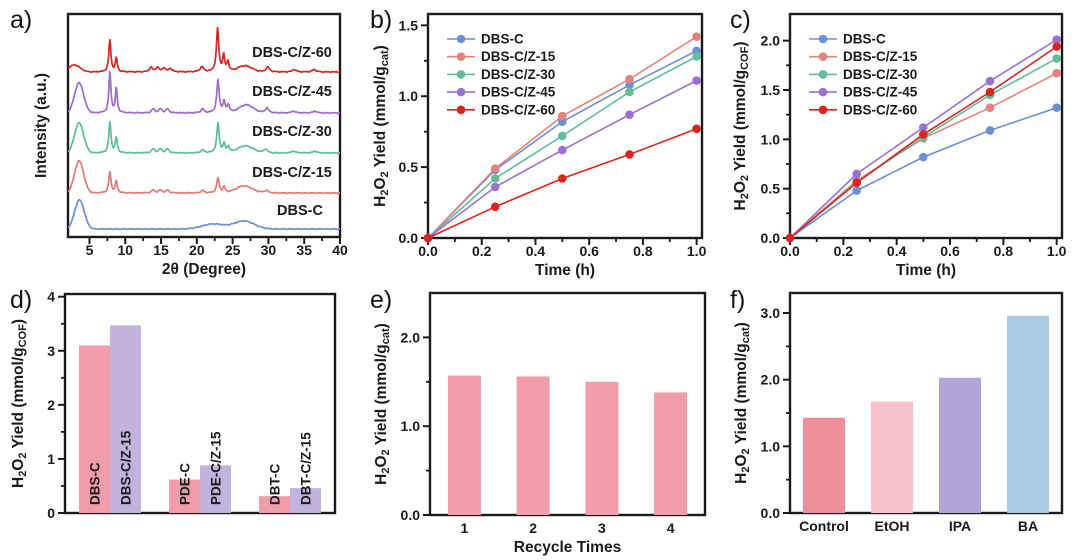 This screenshot has width=1080, height=560. What do you see at coordinates (738, 300) in the screenshot?
I see `panel-letter-f: f)` at bounding box center [738, 300].